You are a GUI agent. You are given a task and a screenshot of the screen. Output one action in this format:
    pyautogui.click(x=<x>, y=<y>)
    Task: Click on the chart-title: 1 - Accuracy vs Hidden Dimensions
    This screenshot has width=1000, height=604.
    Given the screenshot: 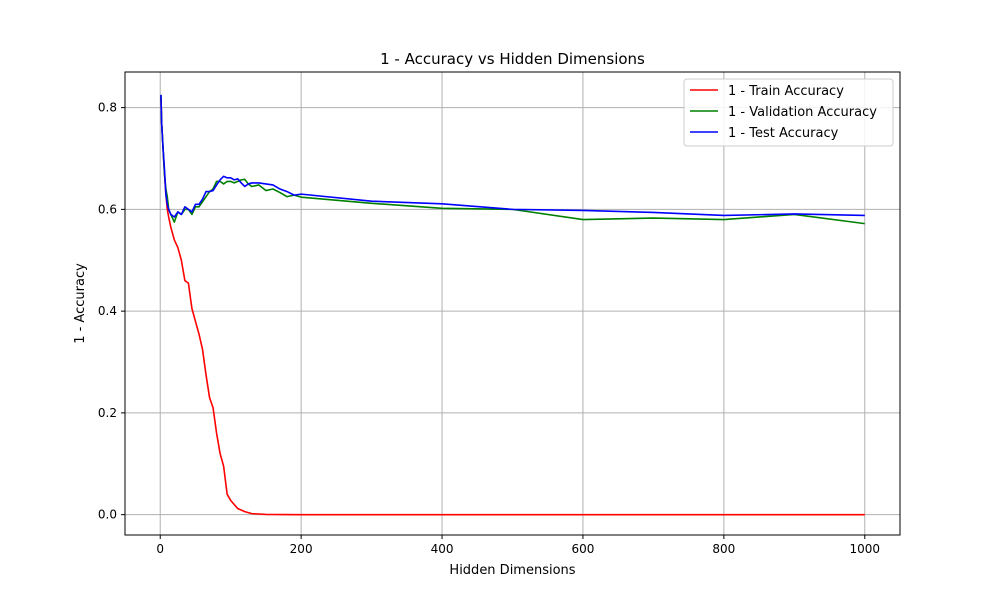 What is the action you would take?
    pyautogui.click(x=512, y=59)
    